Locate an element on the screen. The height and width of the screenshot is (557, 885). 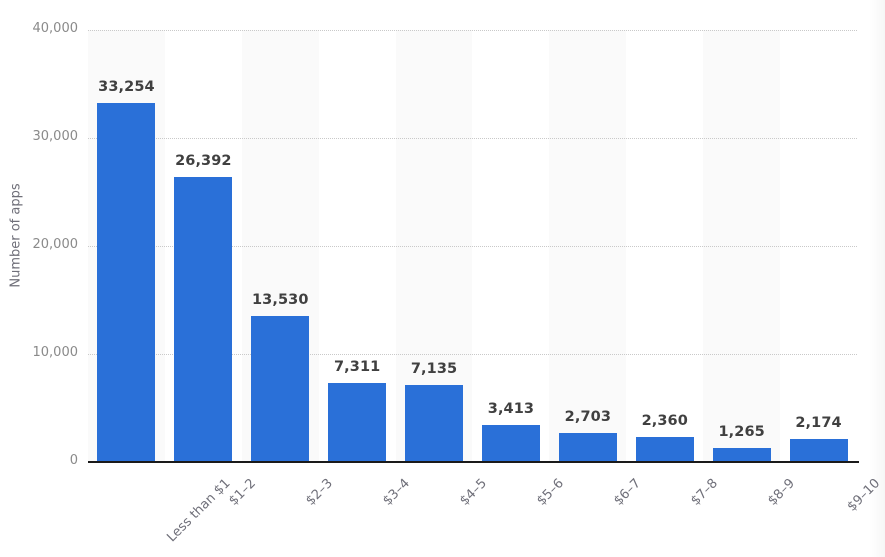
bar-value-label: 26,392 is located at coordinates (203, 160).